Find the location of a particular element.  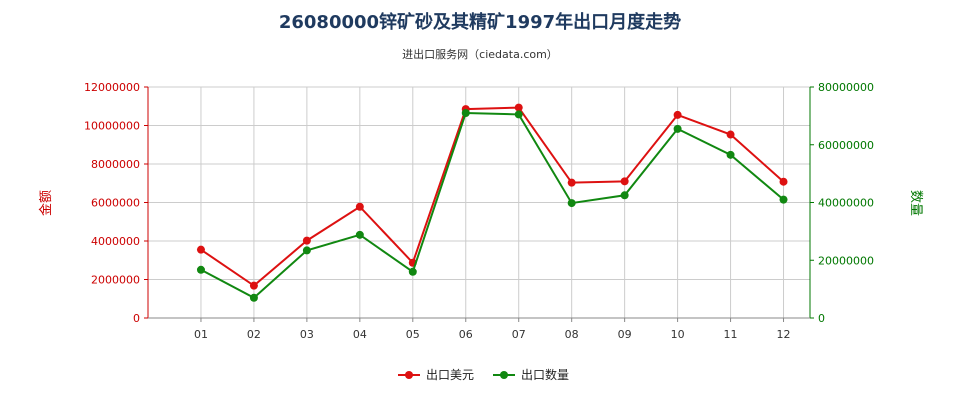

y-axis-label-left: 金额 is located at coordinates (46, 203).